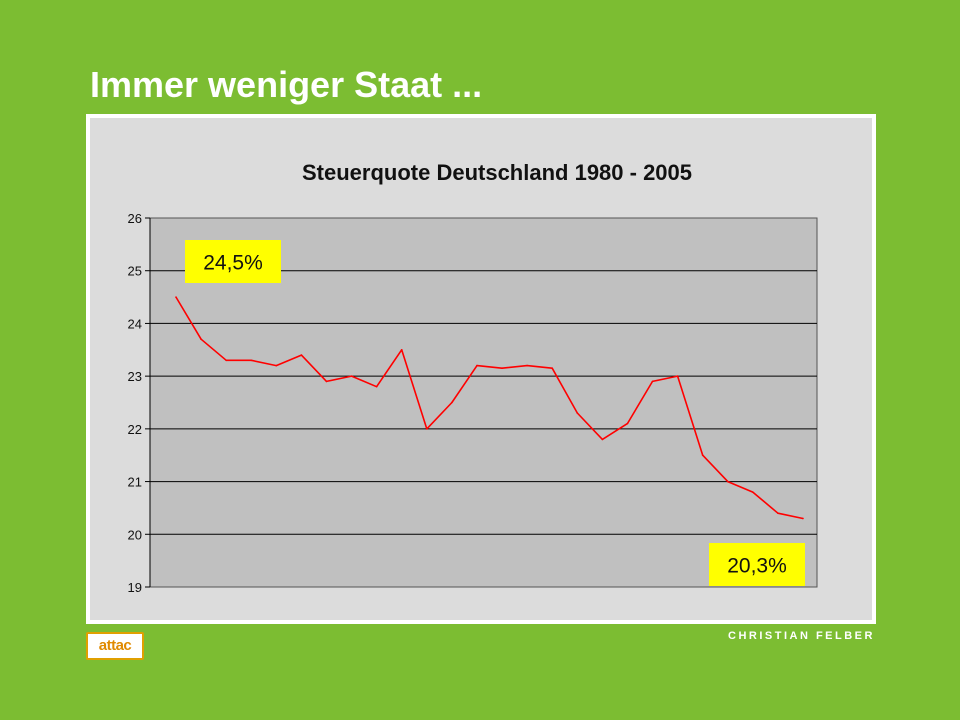 The width and height of the screenshot is (960, 720). What do you see at coordinates (801, 636) in the screenshot?
I see `brand-name: CHRISTIAN FELBER` at bounding box center [801, 636].